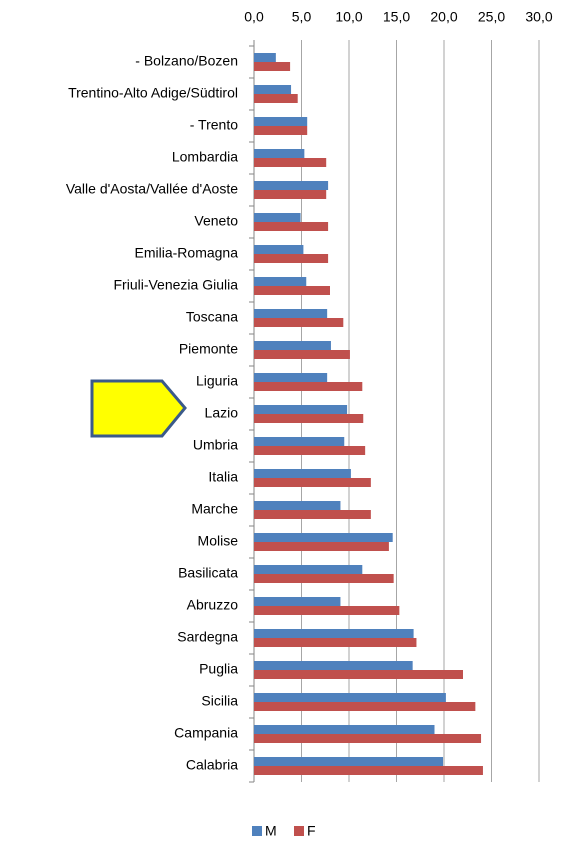 Image resolution: width=574 pixels, height=850 pixels. What do you see at coordinates (138, 408) in the screenshot?
I see `arrow-marker` at bounding box center [138, 408].